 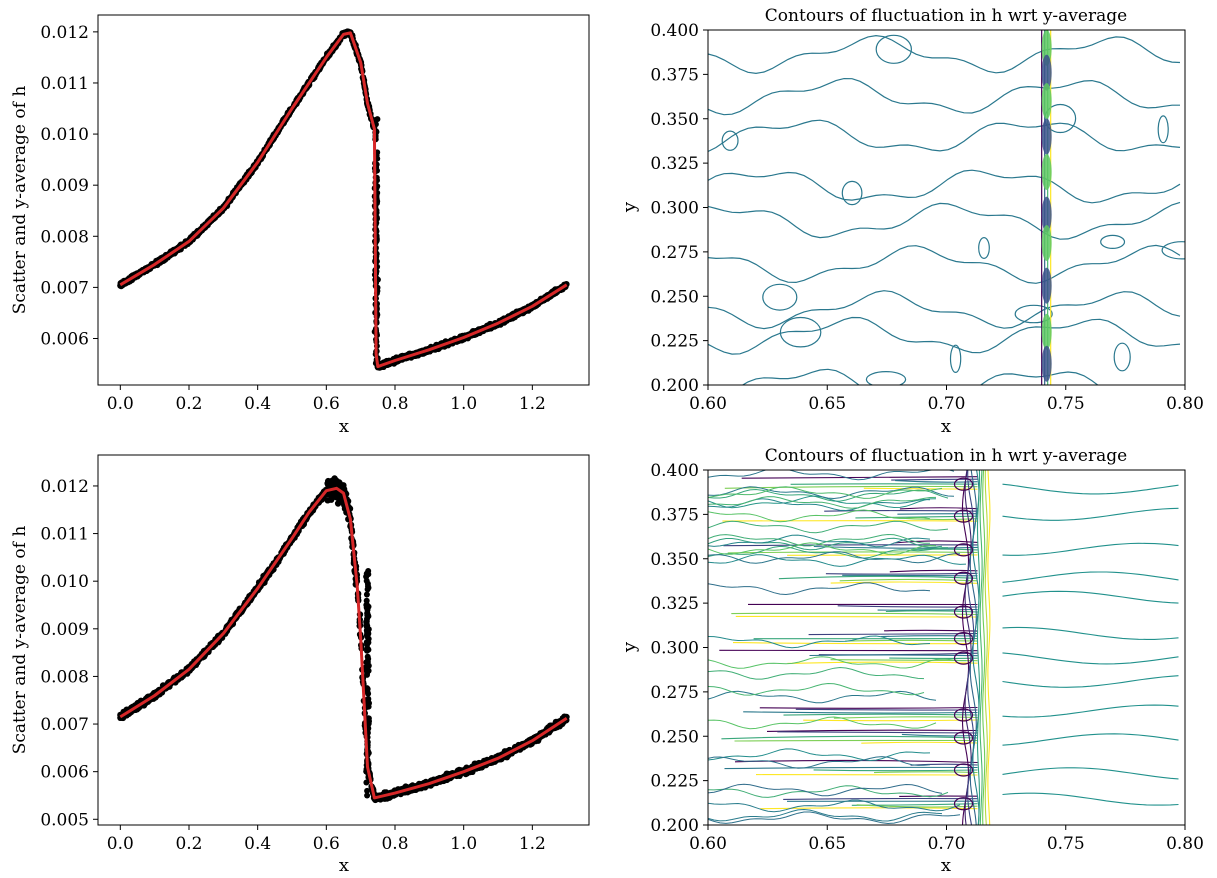 I want to click on x-tick-label: 0.4, so click(x=257, y=404).